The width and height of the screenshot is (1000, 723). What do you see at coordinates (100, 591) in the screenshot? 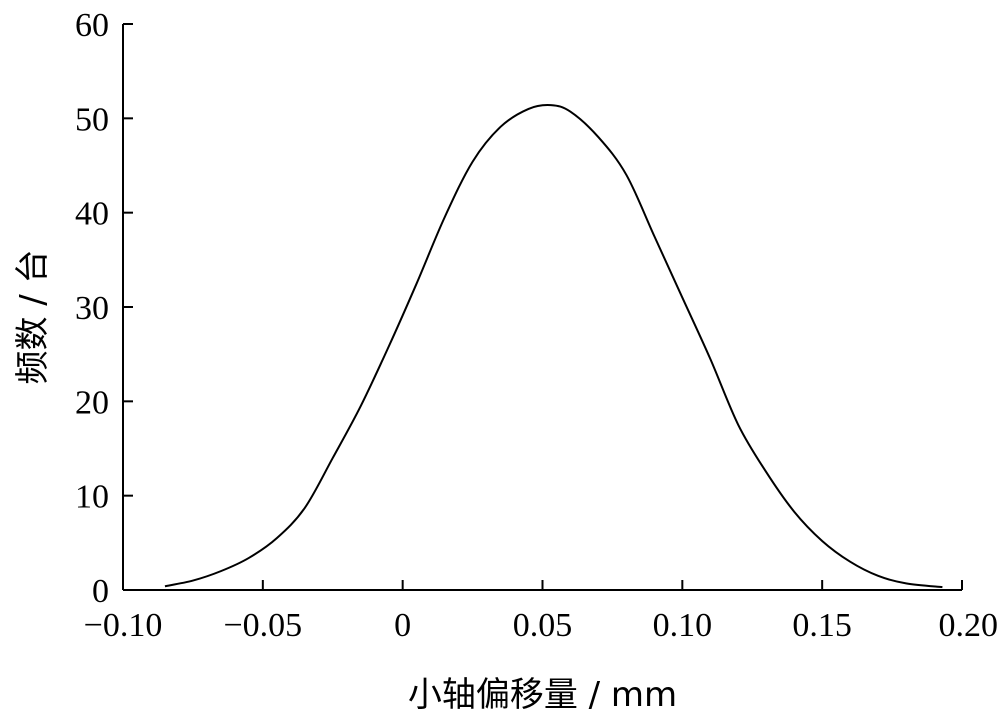
I see `y-tick-label: 0` at bounding box center [100, 591].